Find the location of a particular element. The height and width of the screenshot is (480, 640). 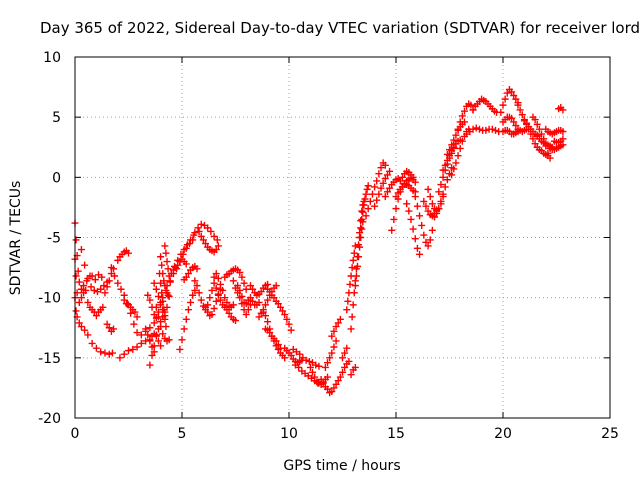

series-s05 is located at coordinates (95, 309).